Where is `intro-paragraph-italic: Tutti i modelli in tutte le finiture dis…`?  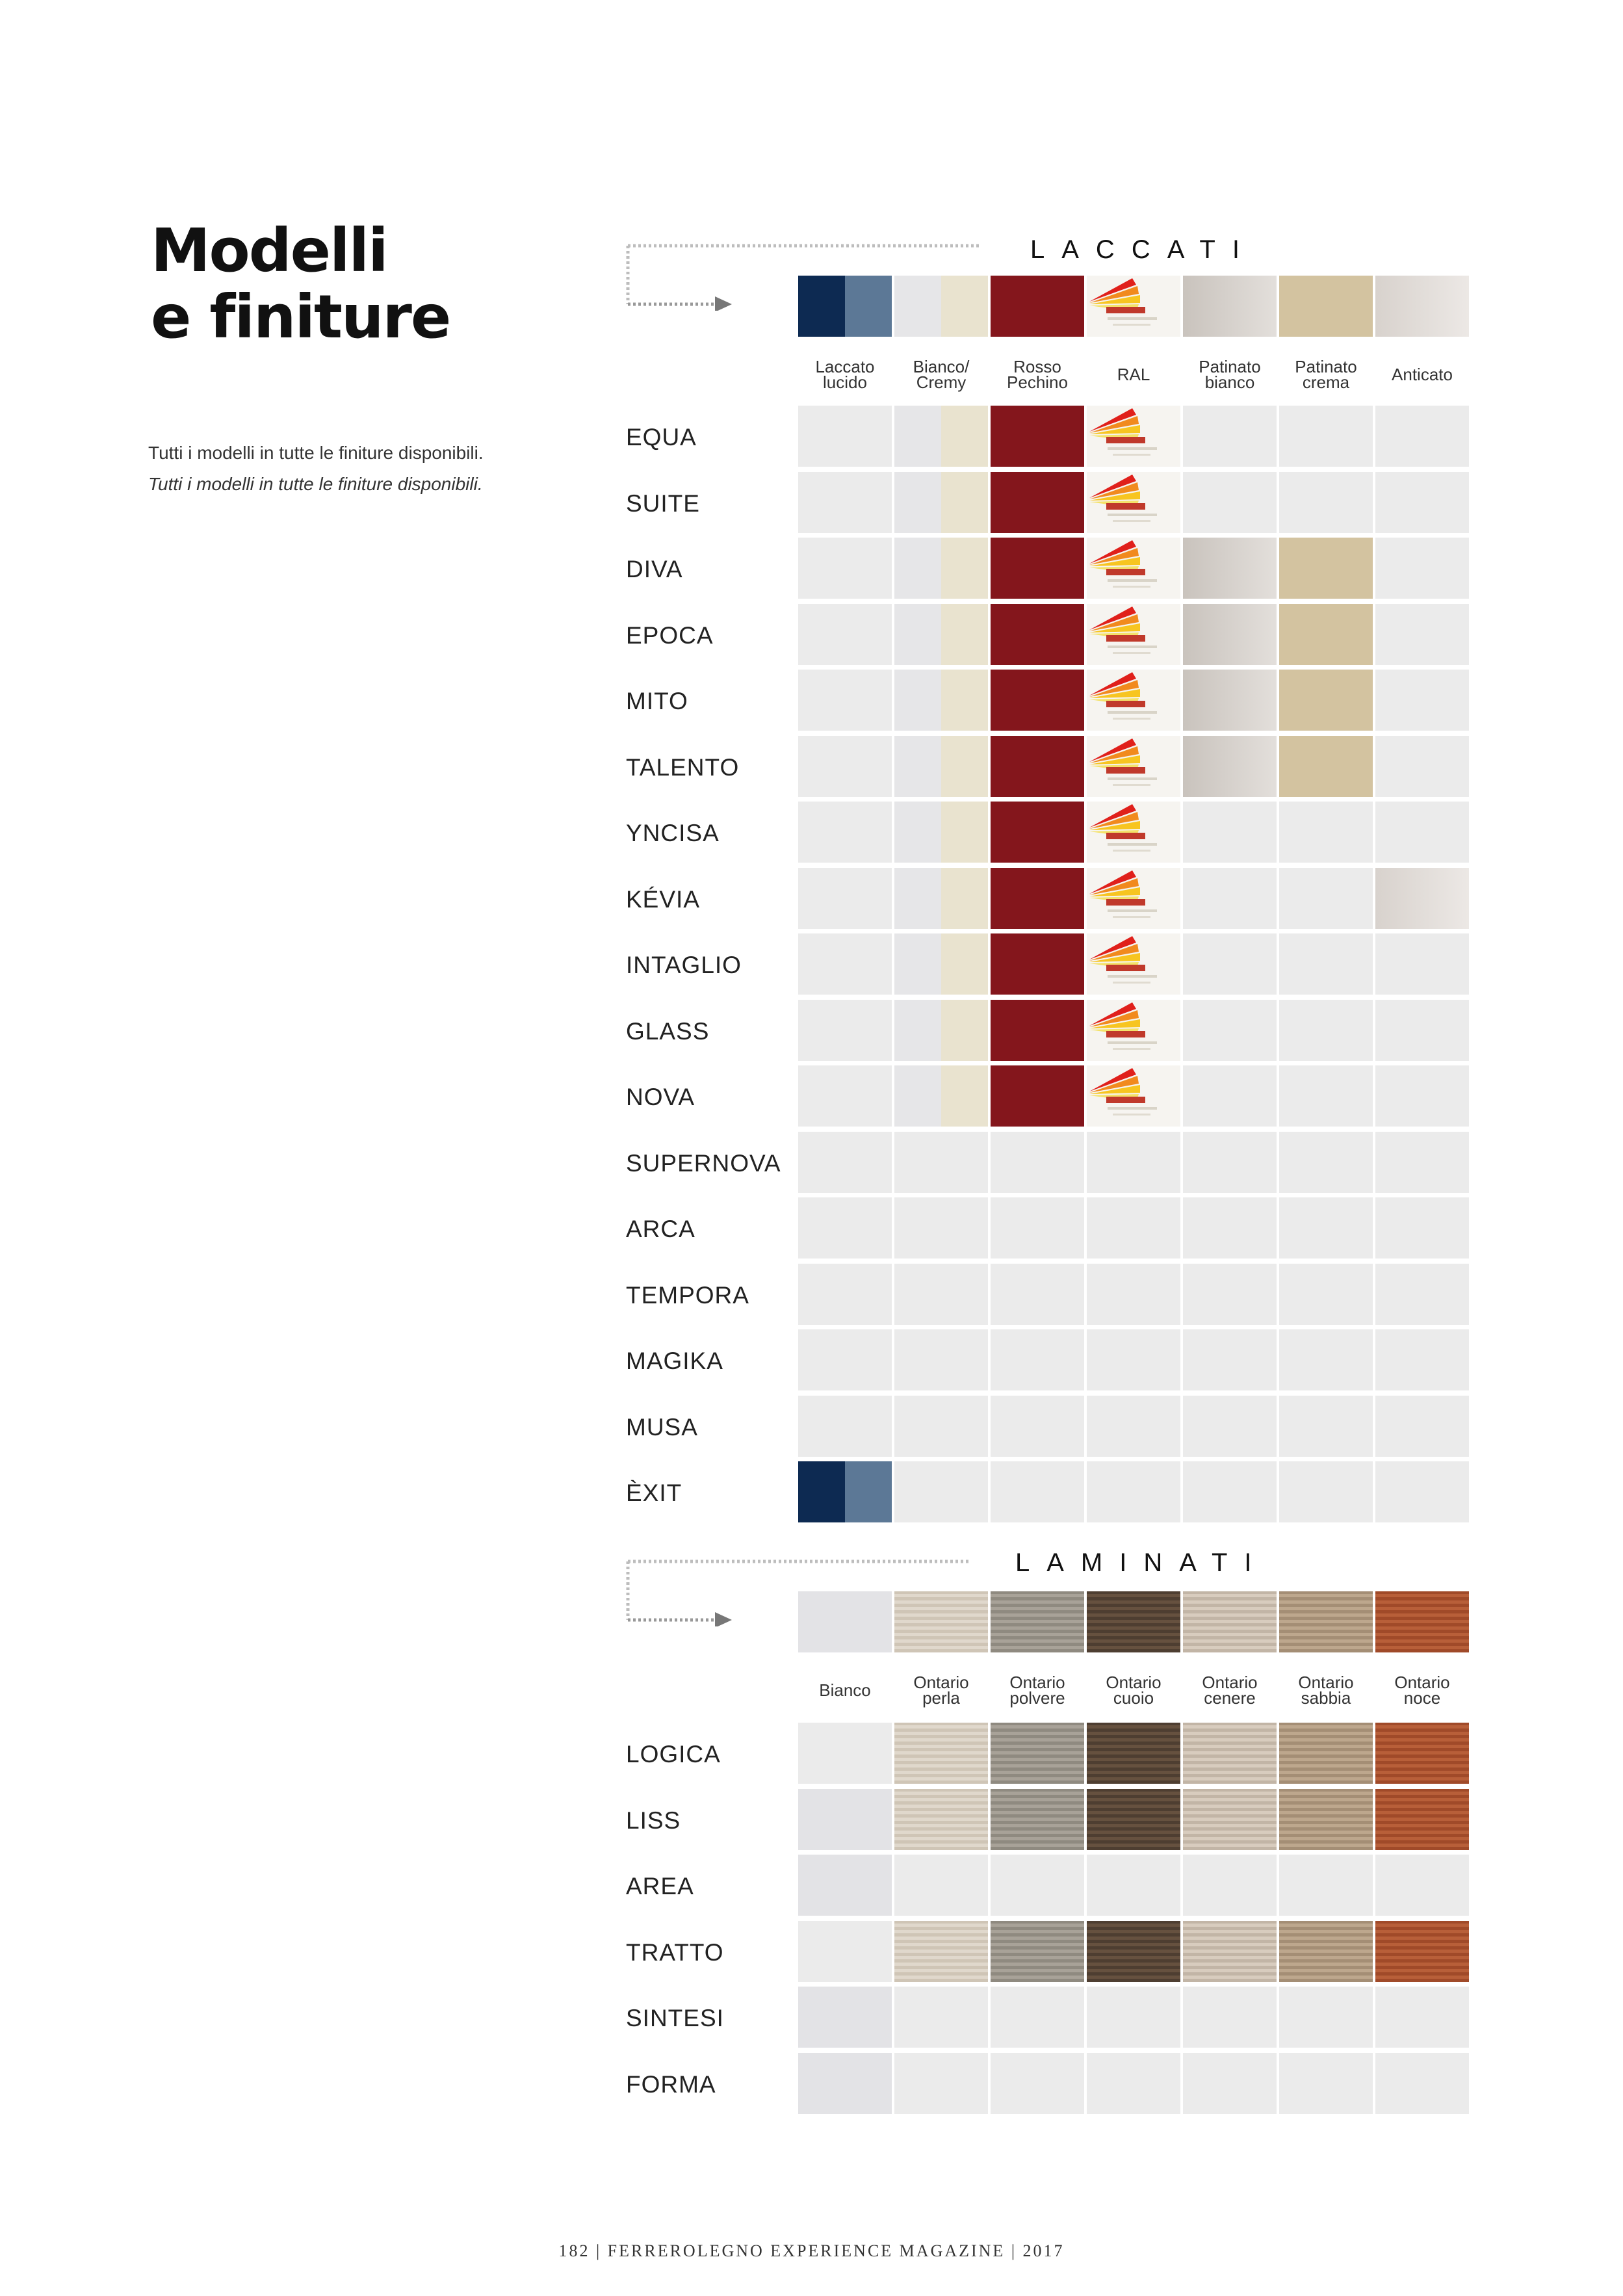 intro-paragraph-italic: Tutti i modelli in tutte le finiture dis… is located at coordinates (315, 484).